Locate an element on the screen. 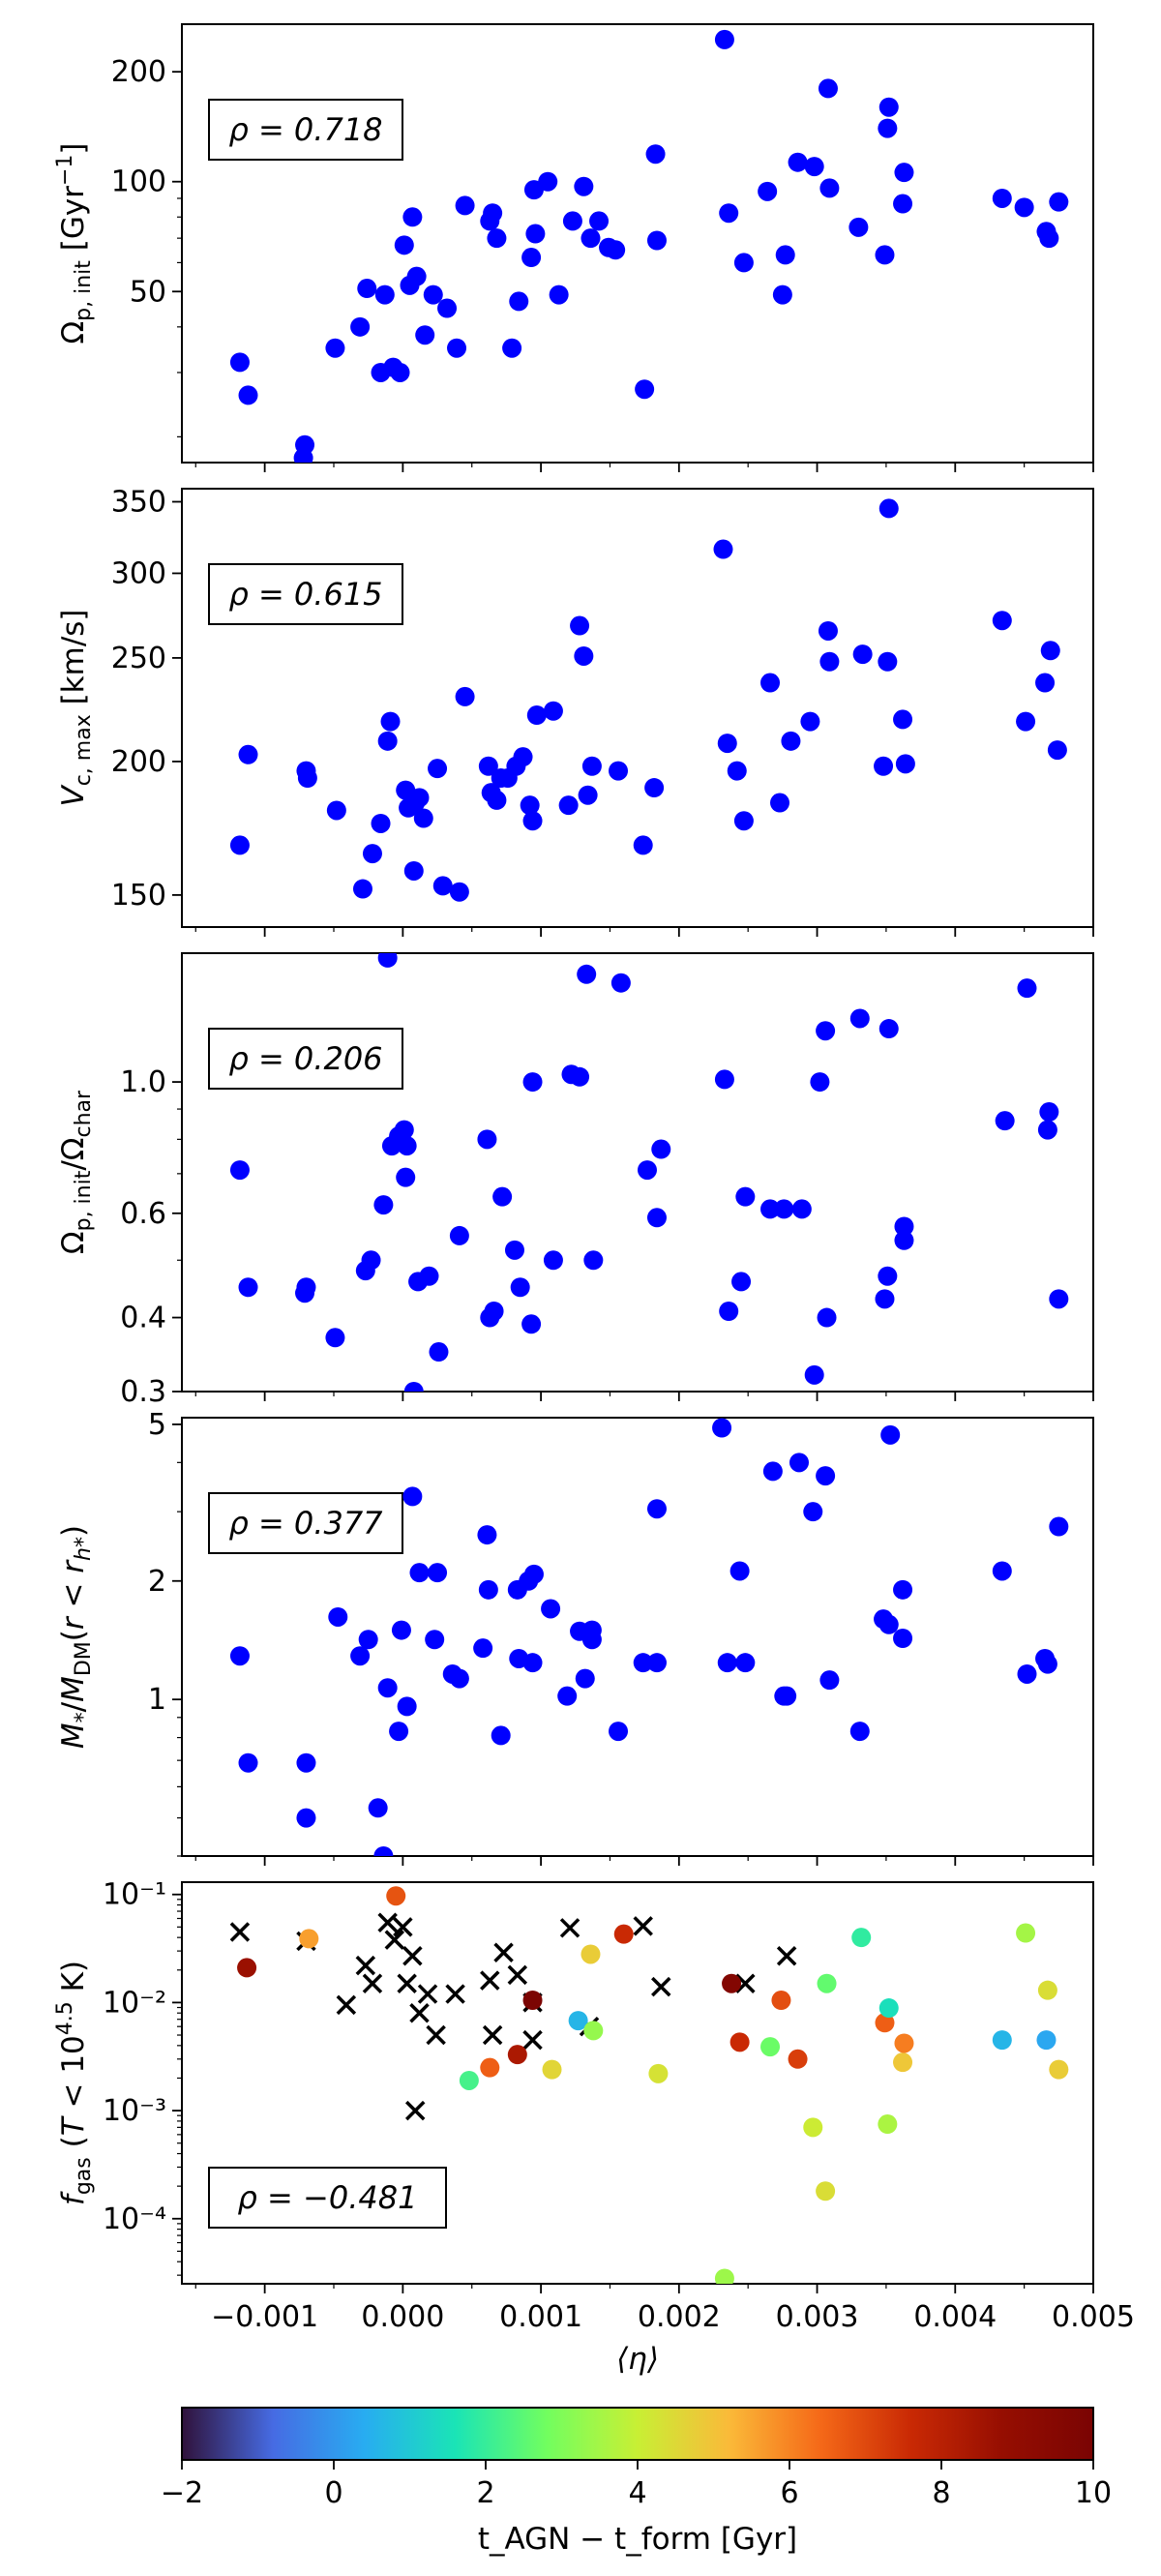 This screenshot has width=1161, height=2576. colorbar-tick-label: 4 is located at coordinates (637, 2493).